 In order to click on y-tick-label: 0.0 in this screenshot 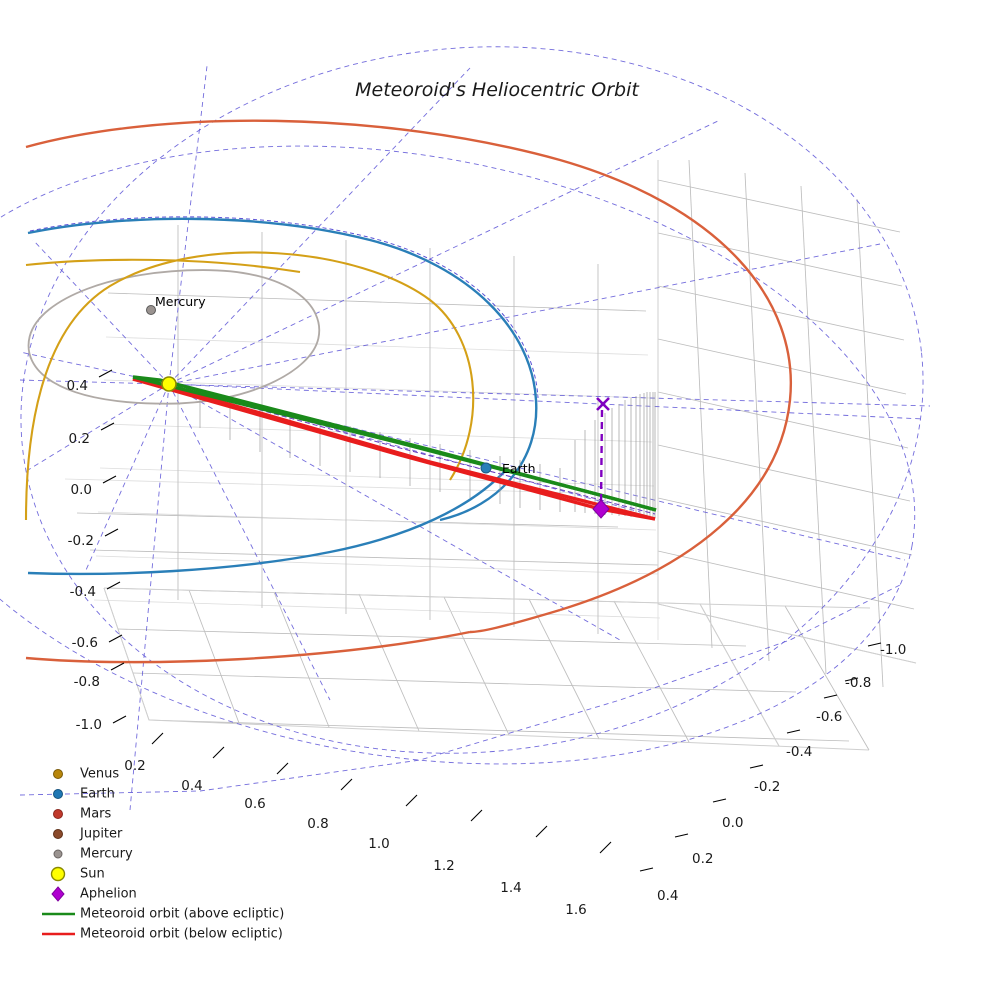, I will do `click(732, 823)`.